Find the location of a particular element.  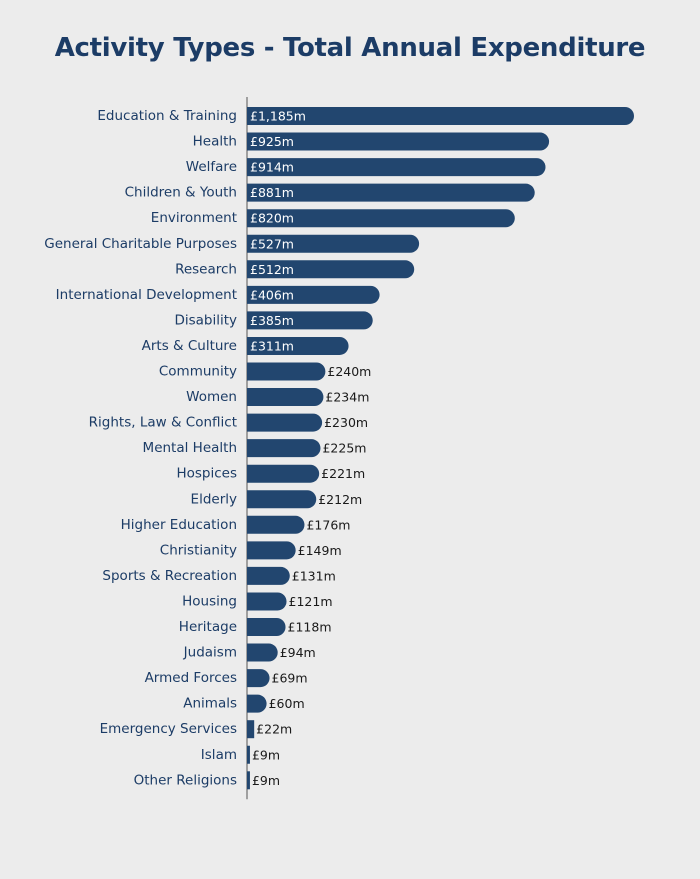

bar-value-label: £914m is located at coordinates (272, 167).